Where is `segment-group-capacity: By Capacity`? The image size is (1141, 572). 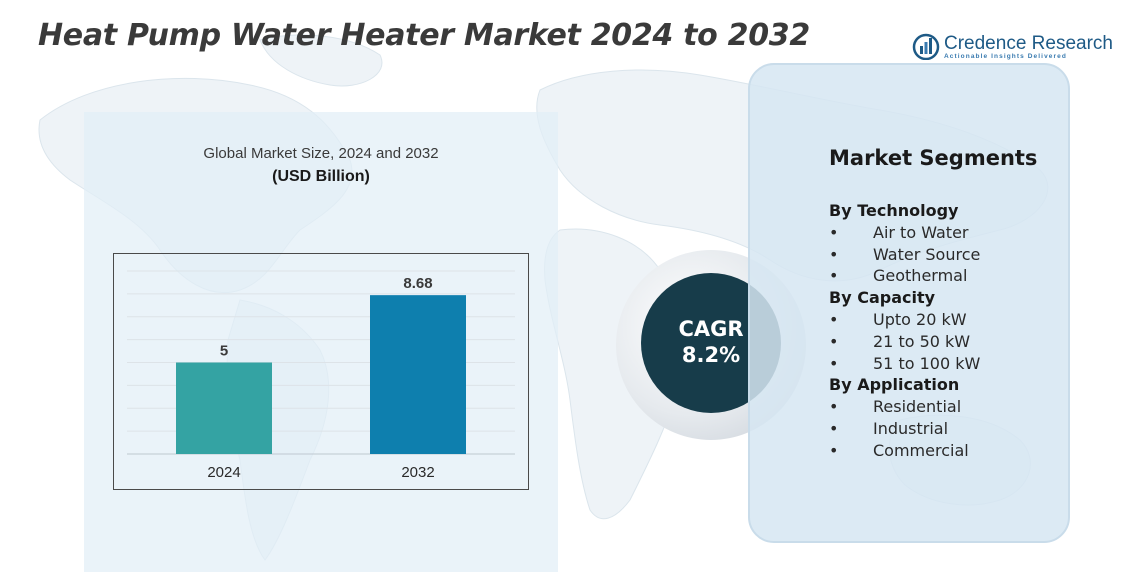
segment-group-capacity: By Capacity is located at coordinates (882, 298).